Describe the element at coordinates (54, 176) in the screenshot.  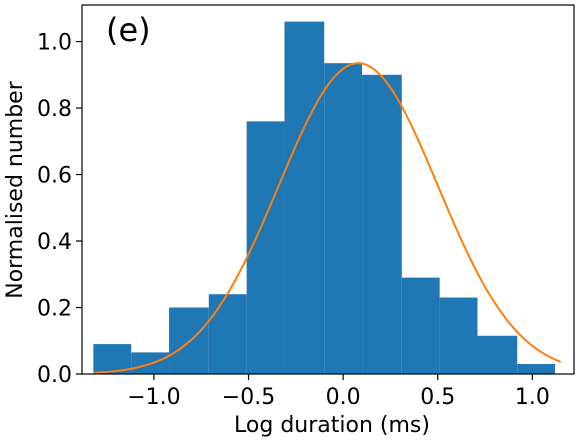
I see `y-tick-label: 0.6` at that location.